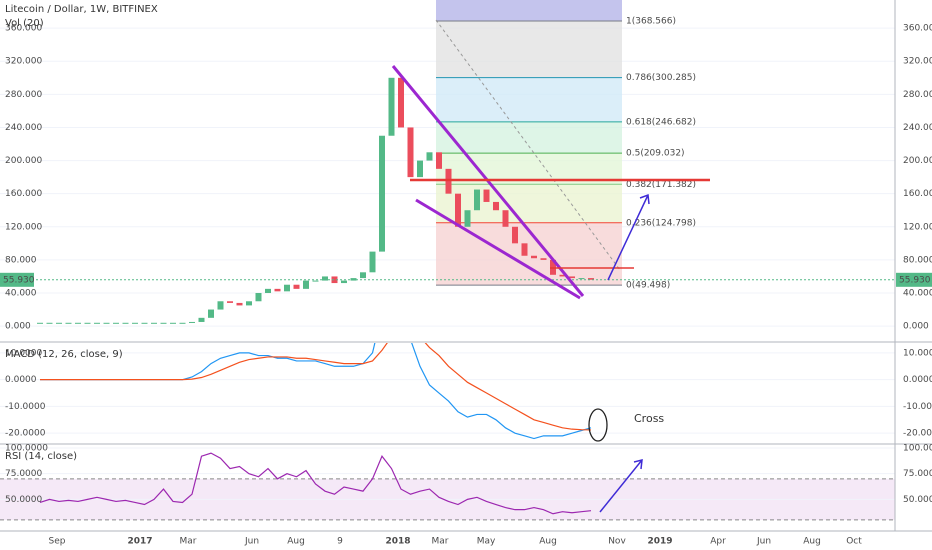  What do you see at coordinates (659, 542) in the screenshot?
I see `time-tick-label: 2019` at bounding box center [659, 542].